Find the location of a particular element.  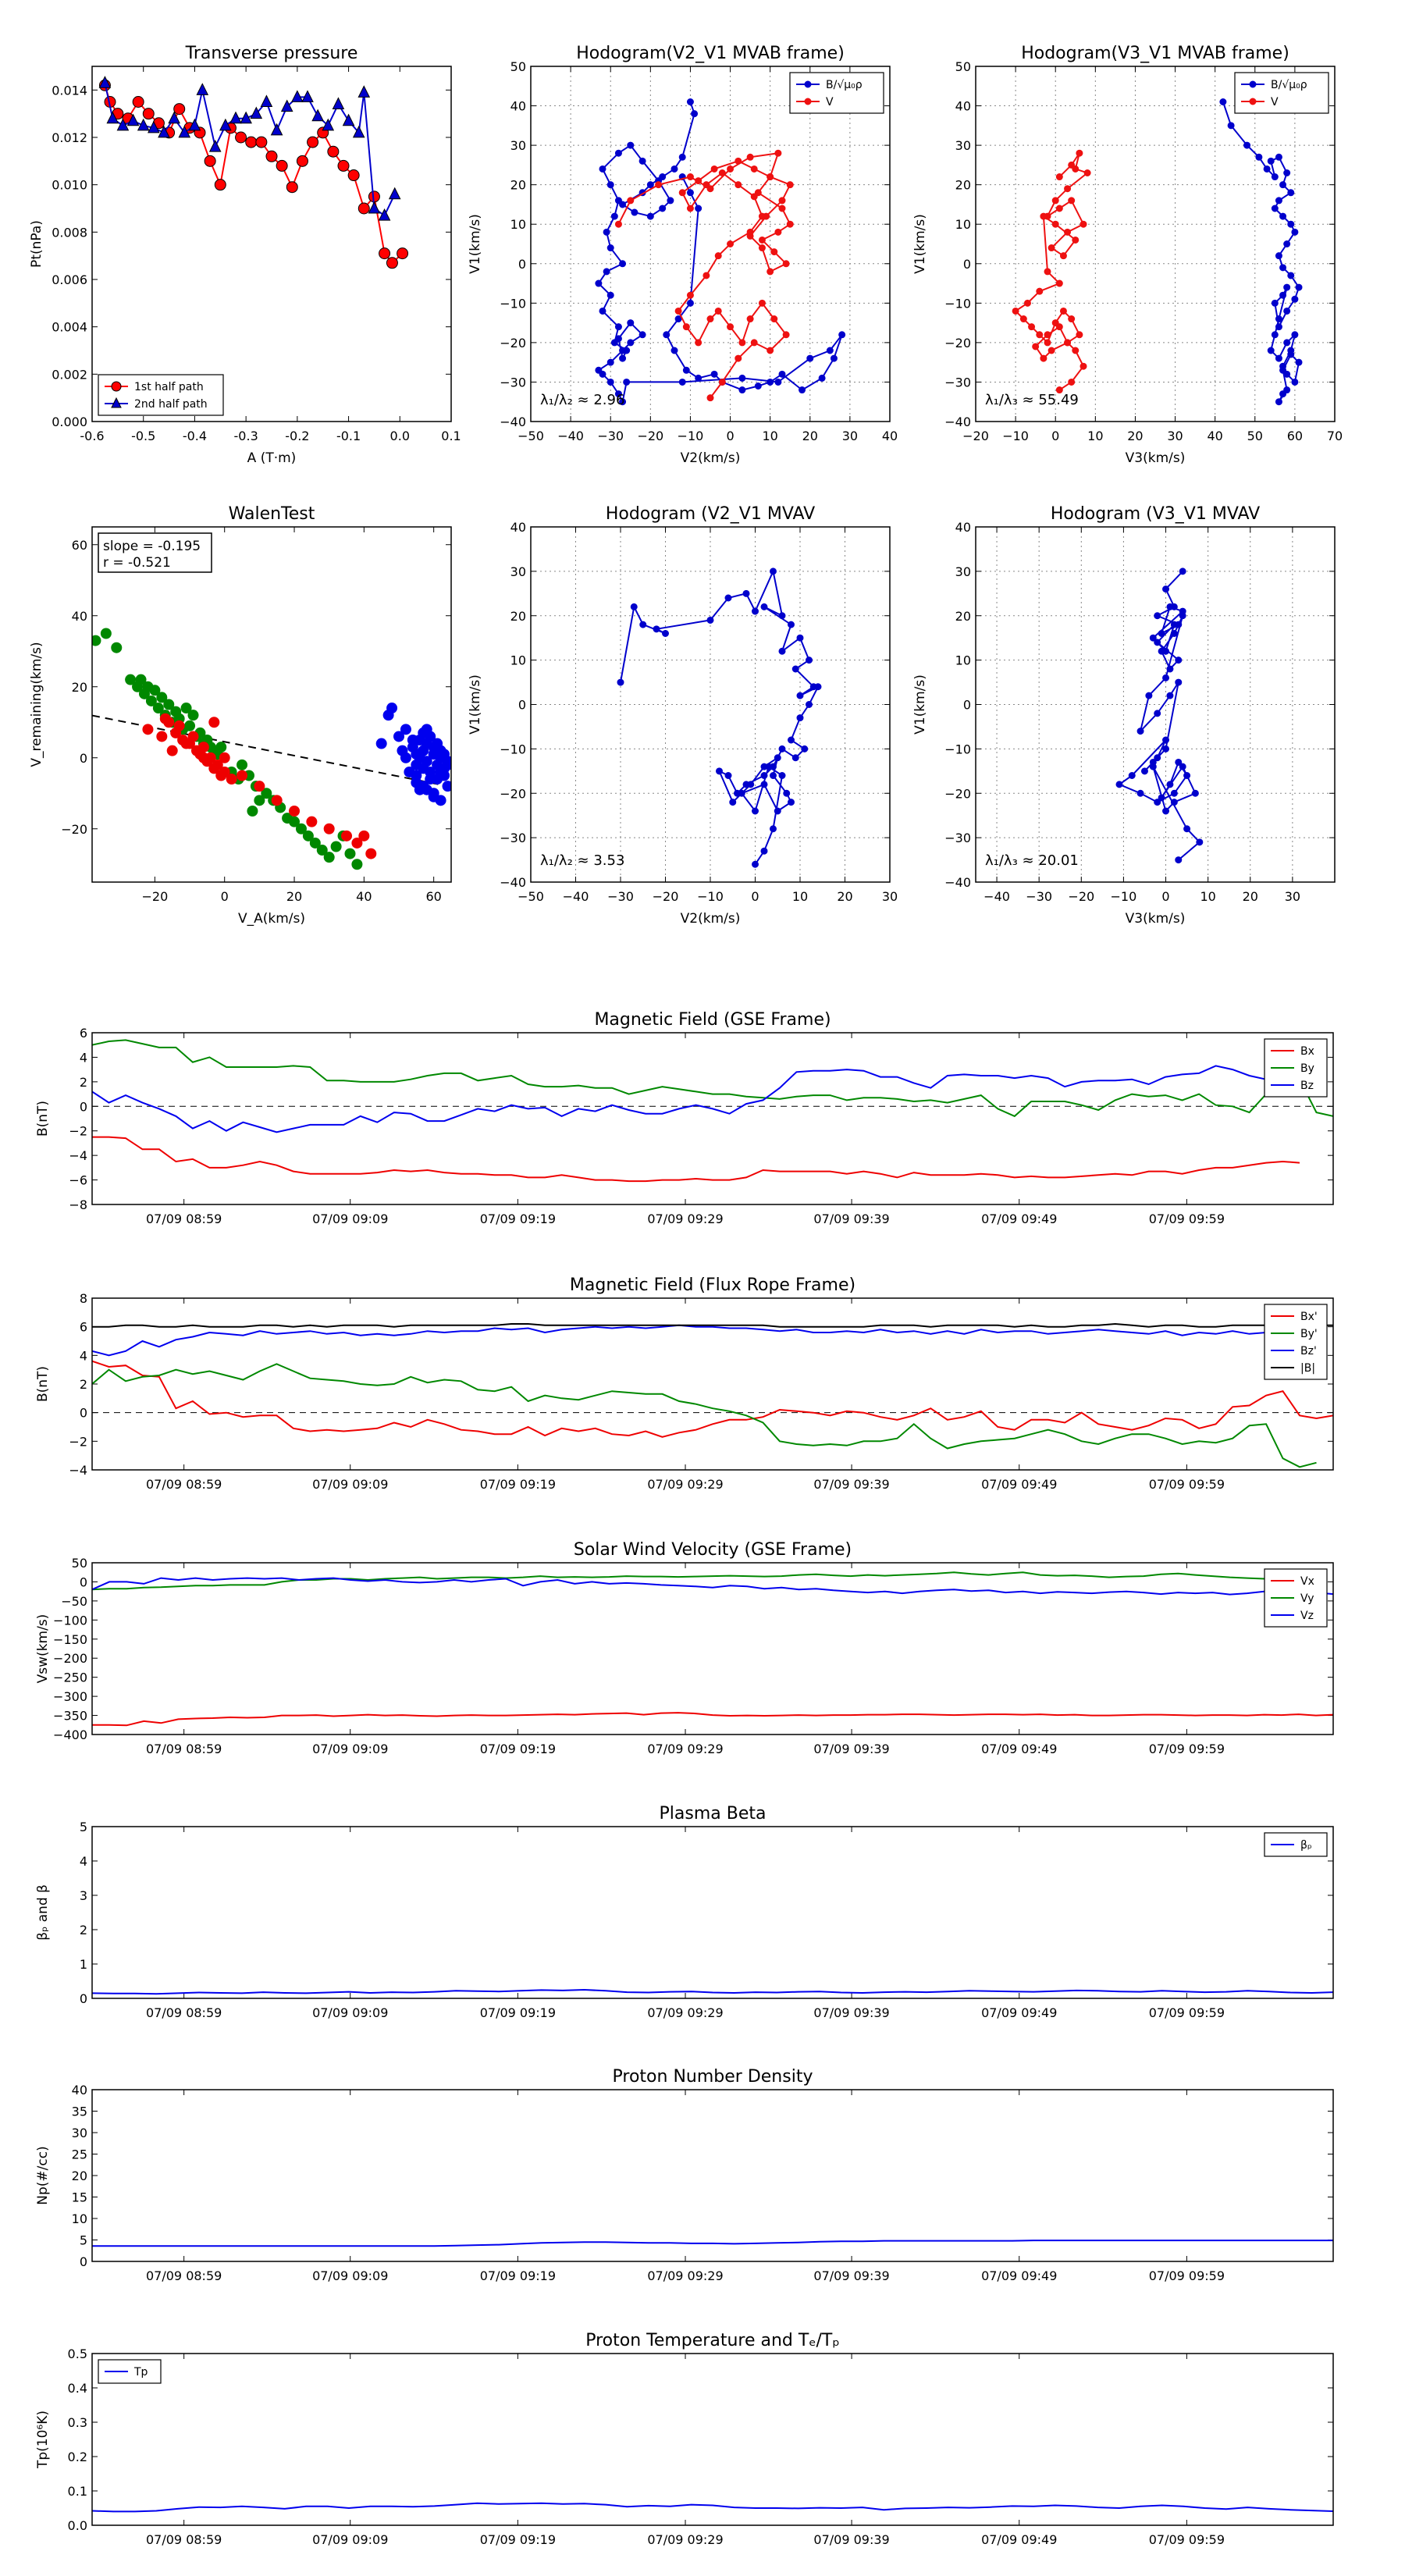

series-line-vz is located at coordinates (713, 1586).